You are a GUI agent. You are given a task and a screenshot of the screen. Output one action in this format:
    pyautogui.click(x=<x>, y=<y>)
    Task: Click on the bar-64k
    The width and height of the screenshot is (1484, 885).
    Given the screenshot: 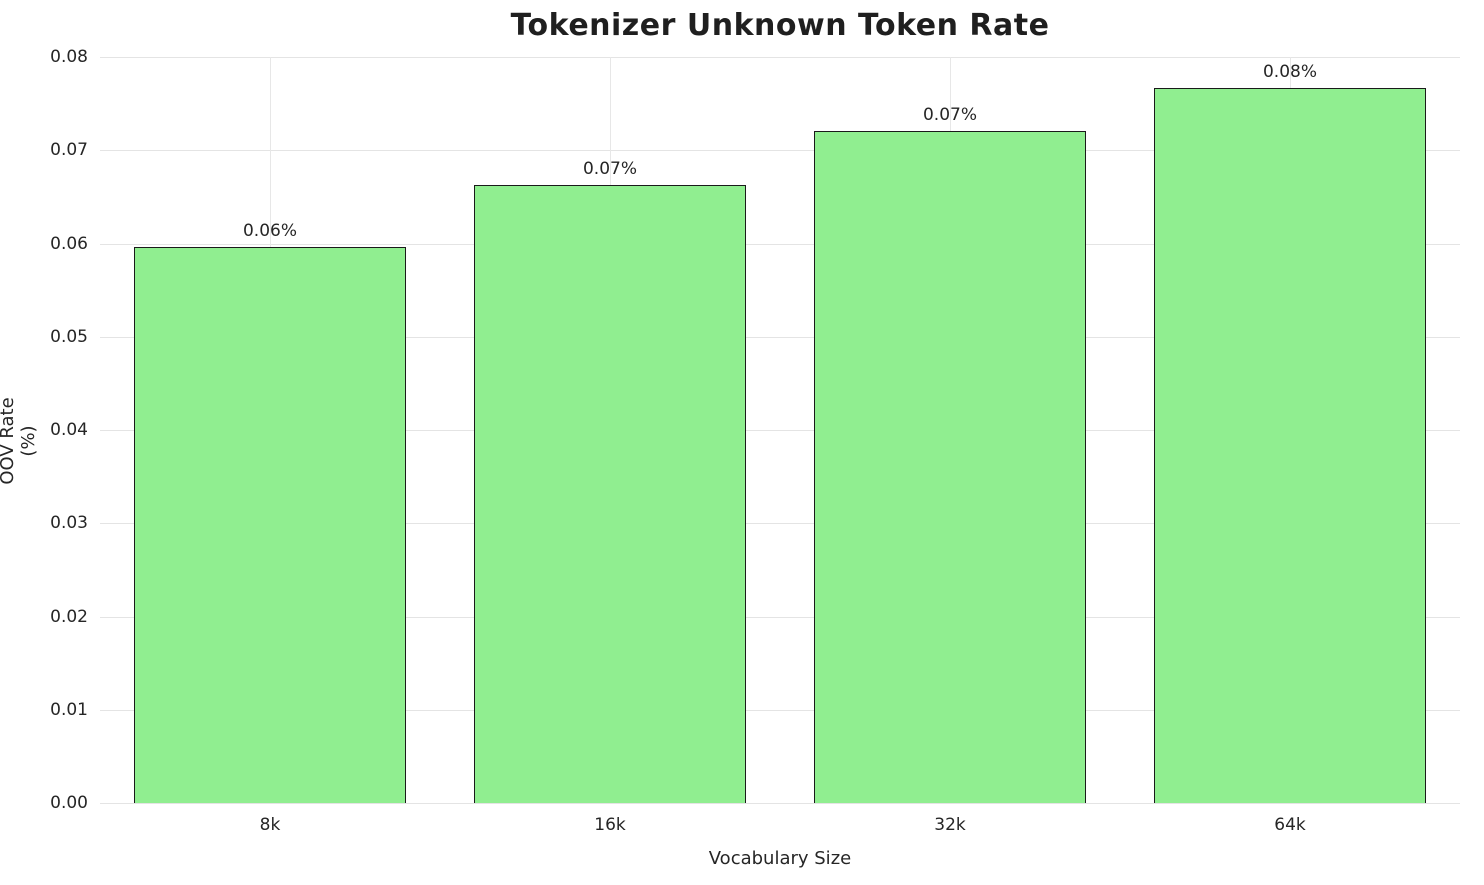 What is the action you would take?
    pyautogui.click(x=1290, y=445)
    